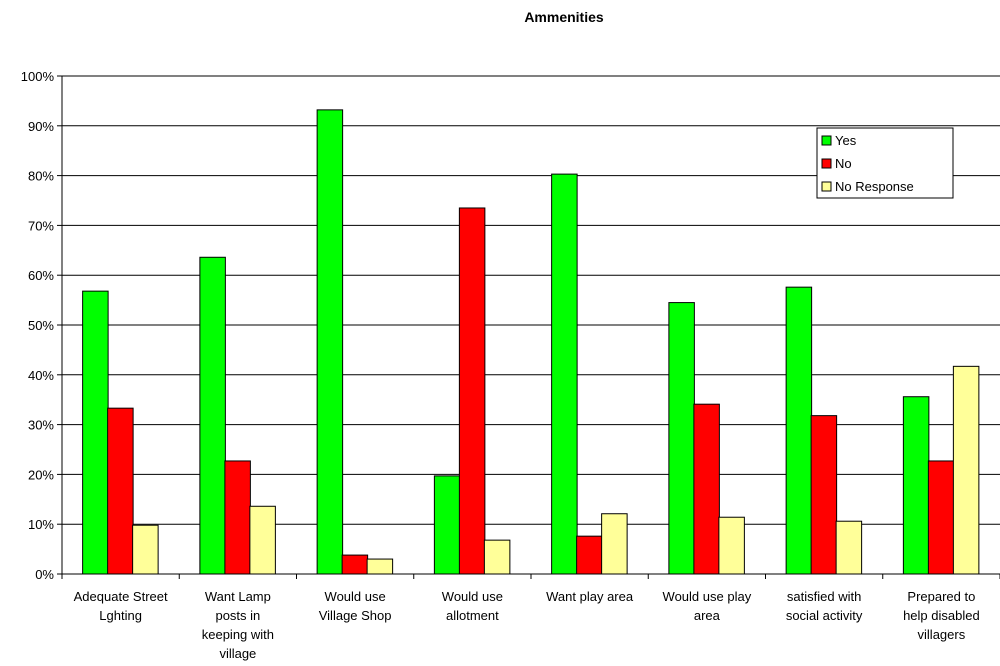  Describe the element at coordinates (843, 163) in the screenshot. I see `legend-label: No` at that location.